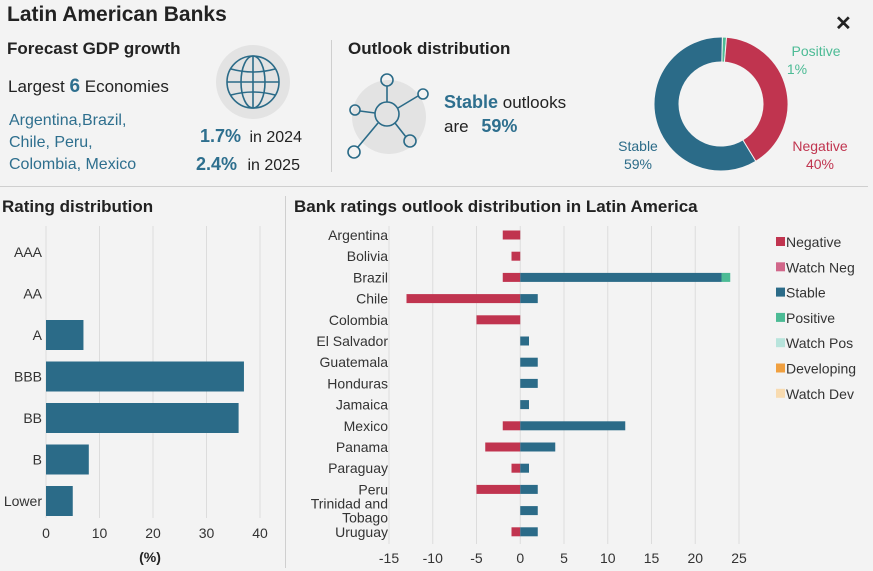 Image resolution: width=873 pixels, height=571 pixels. What do you see at coordinates (75, 86) in the screenshot?
I see `largest-number: 6` at bounding box center [75, 86].